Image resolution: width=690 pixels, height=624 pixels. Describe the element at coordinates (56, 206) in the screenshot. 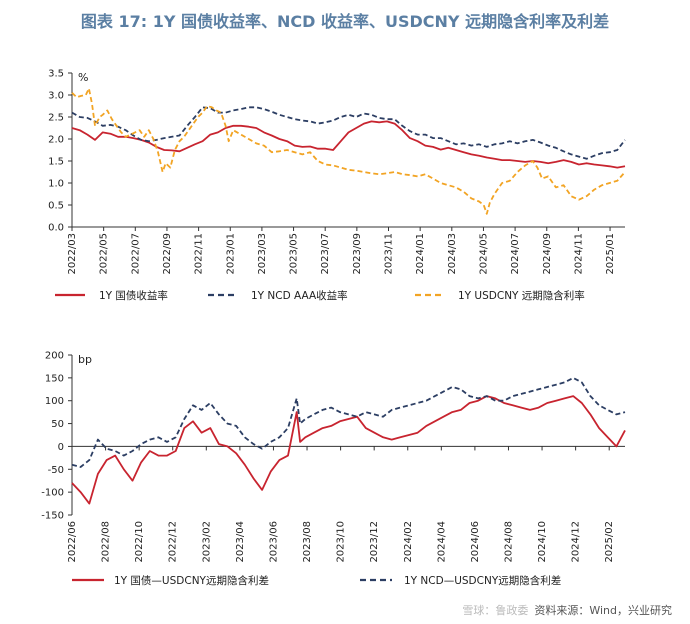

I see `y-tick-label: 0.5` at that location.